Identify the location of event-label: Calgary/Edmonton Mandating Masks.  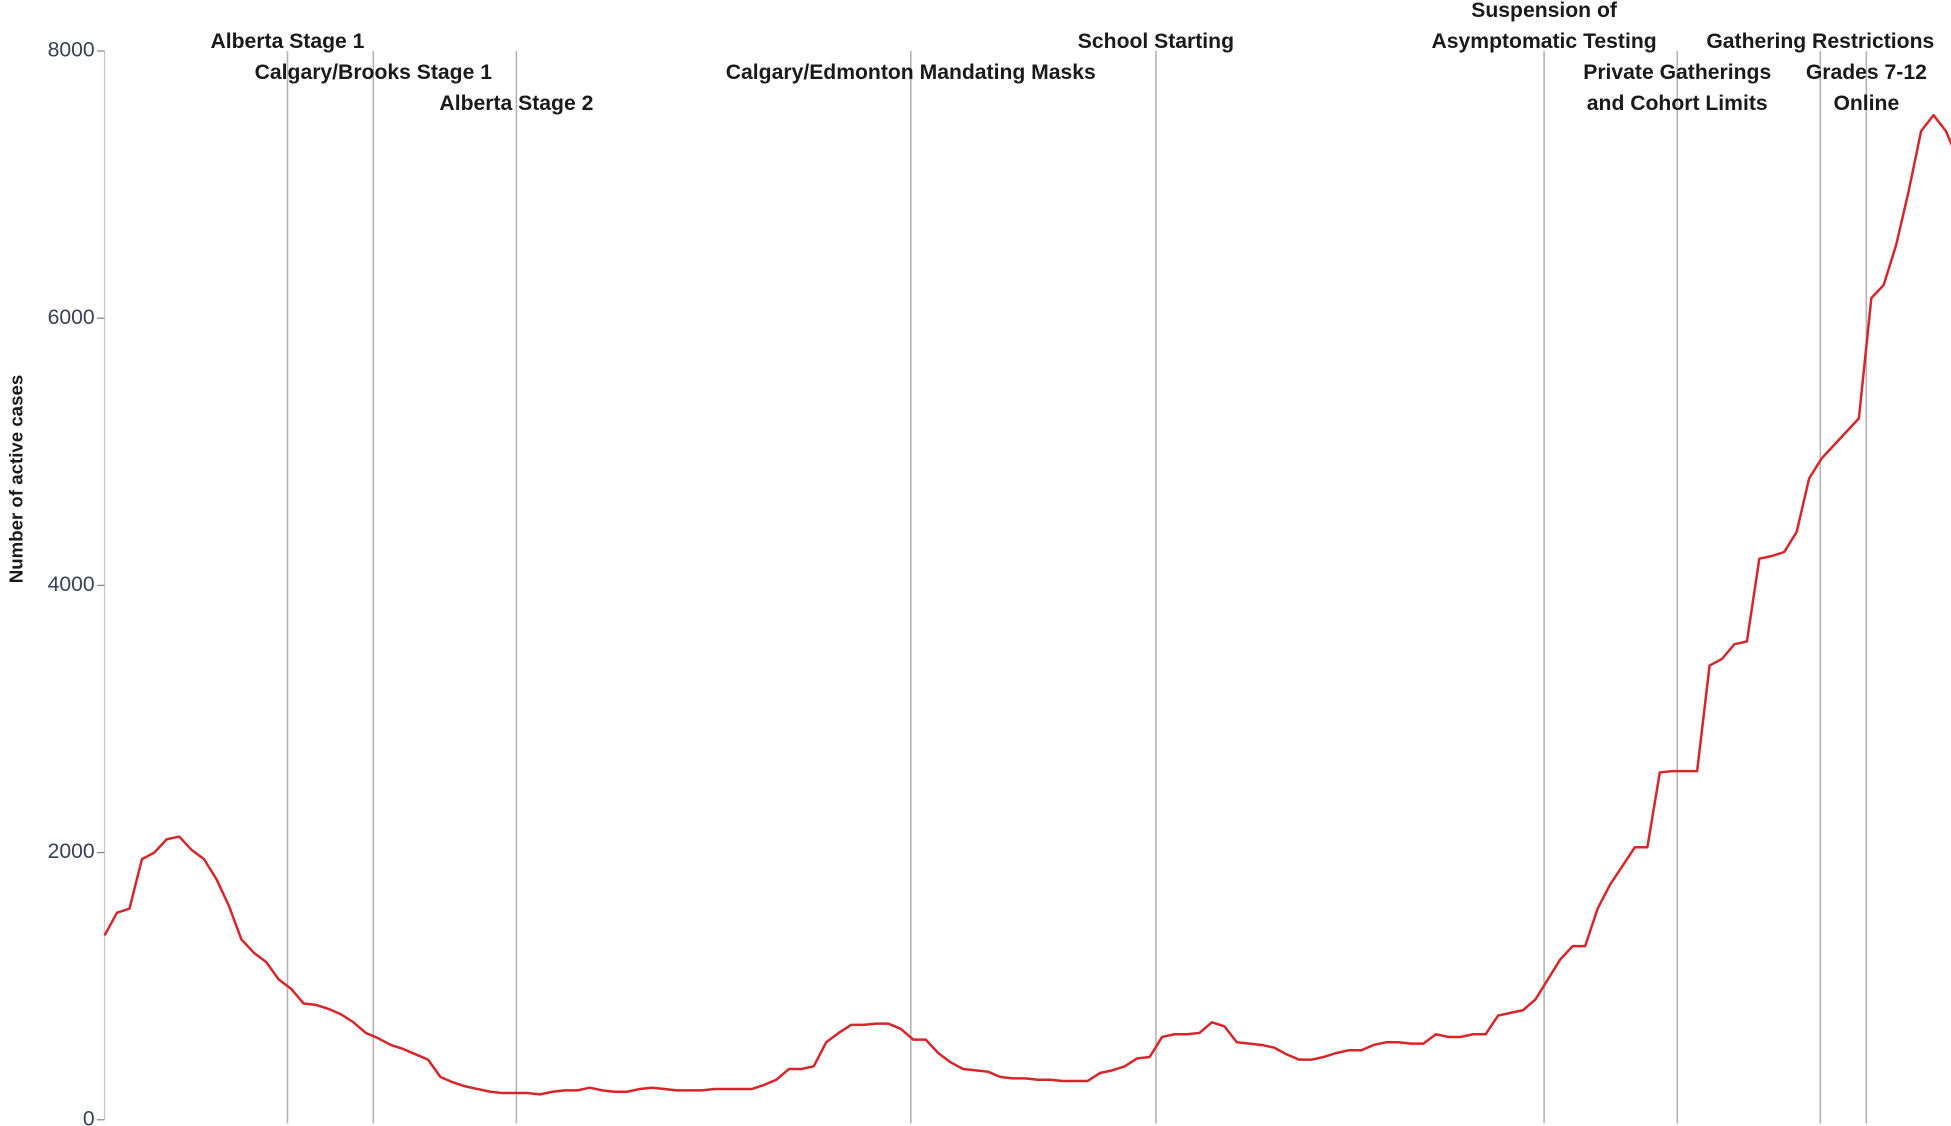
(911, 72).